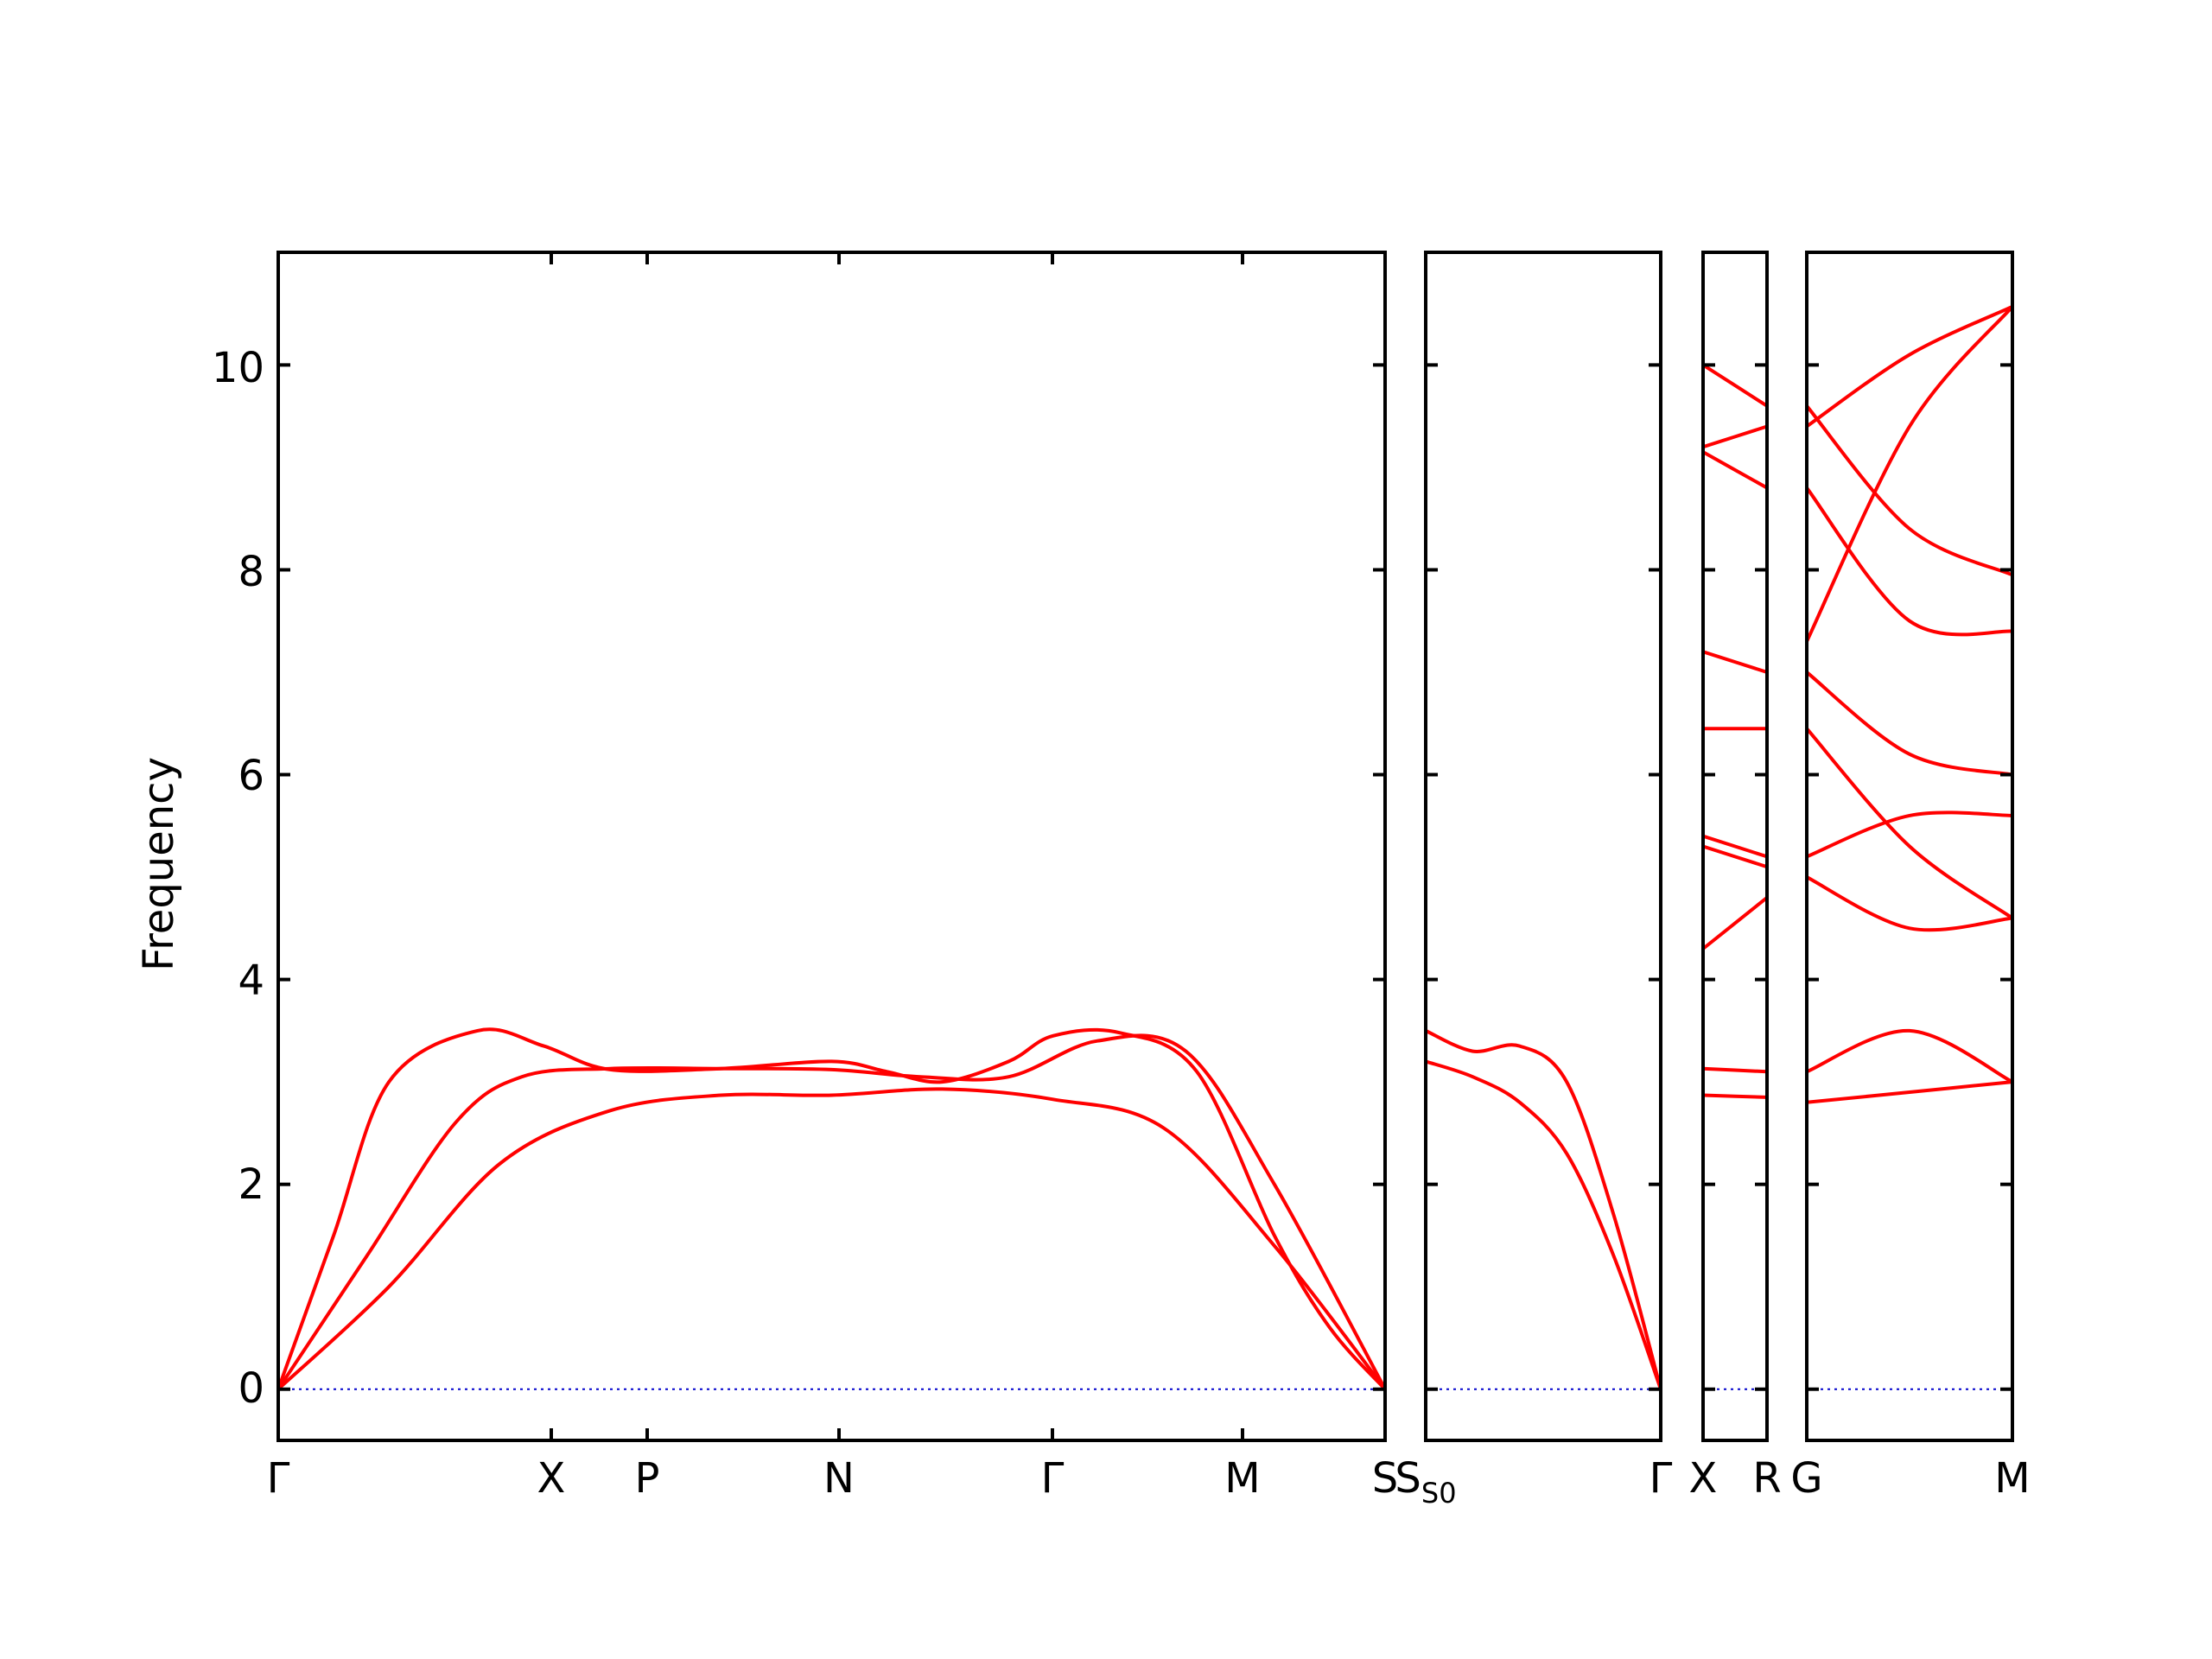 This screenshot has height=1659, width=2212. I want to click on x-tick-labels: Γ X P N Γ M S SS0 Γ X R G M, so click(1149, 1482).